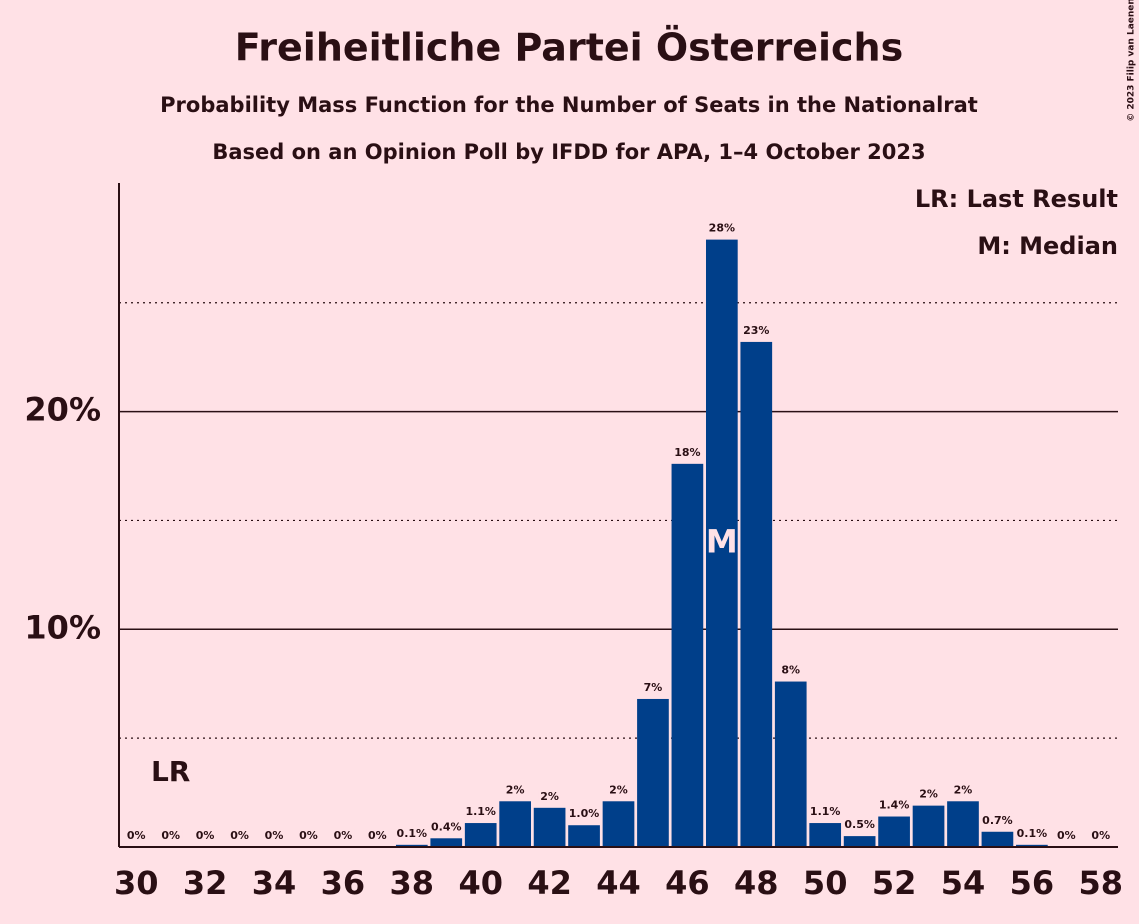 This screenshot has width=1139, height=924. Describe the element at coordinates (549, 883) in the screenshot. I see `x-tick-label: 42` at that location.